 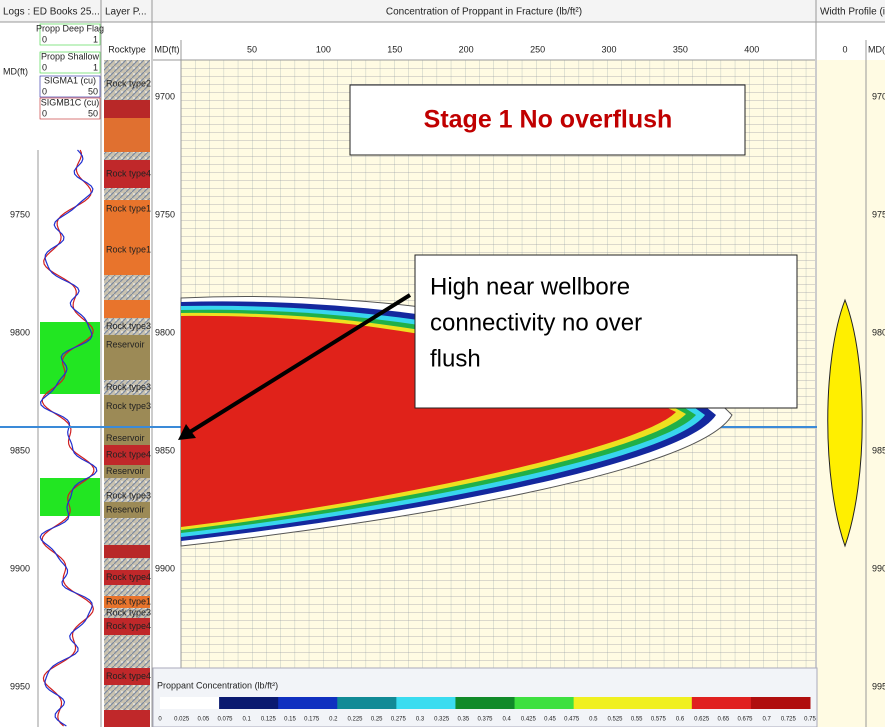 What do you see at coordinates (187, 432) in the screenshot?
I see `arrow-head` at bounding box center [187, 432].